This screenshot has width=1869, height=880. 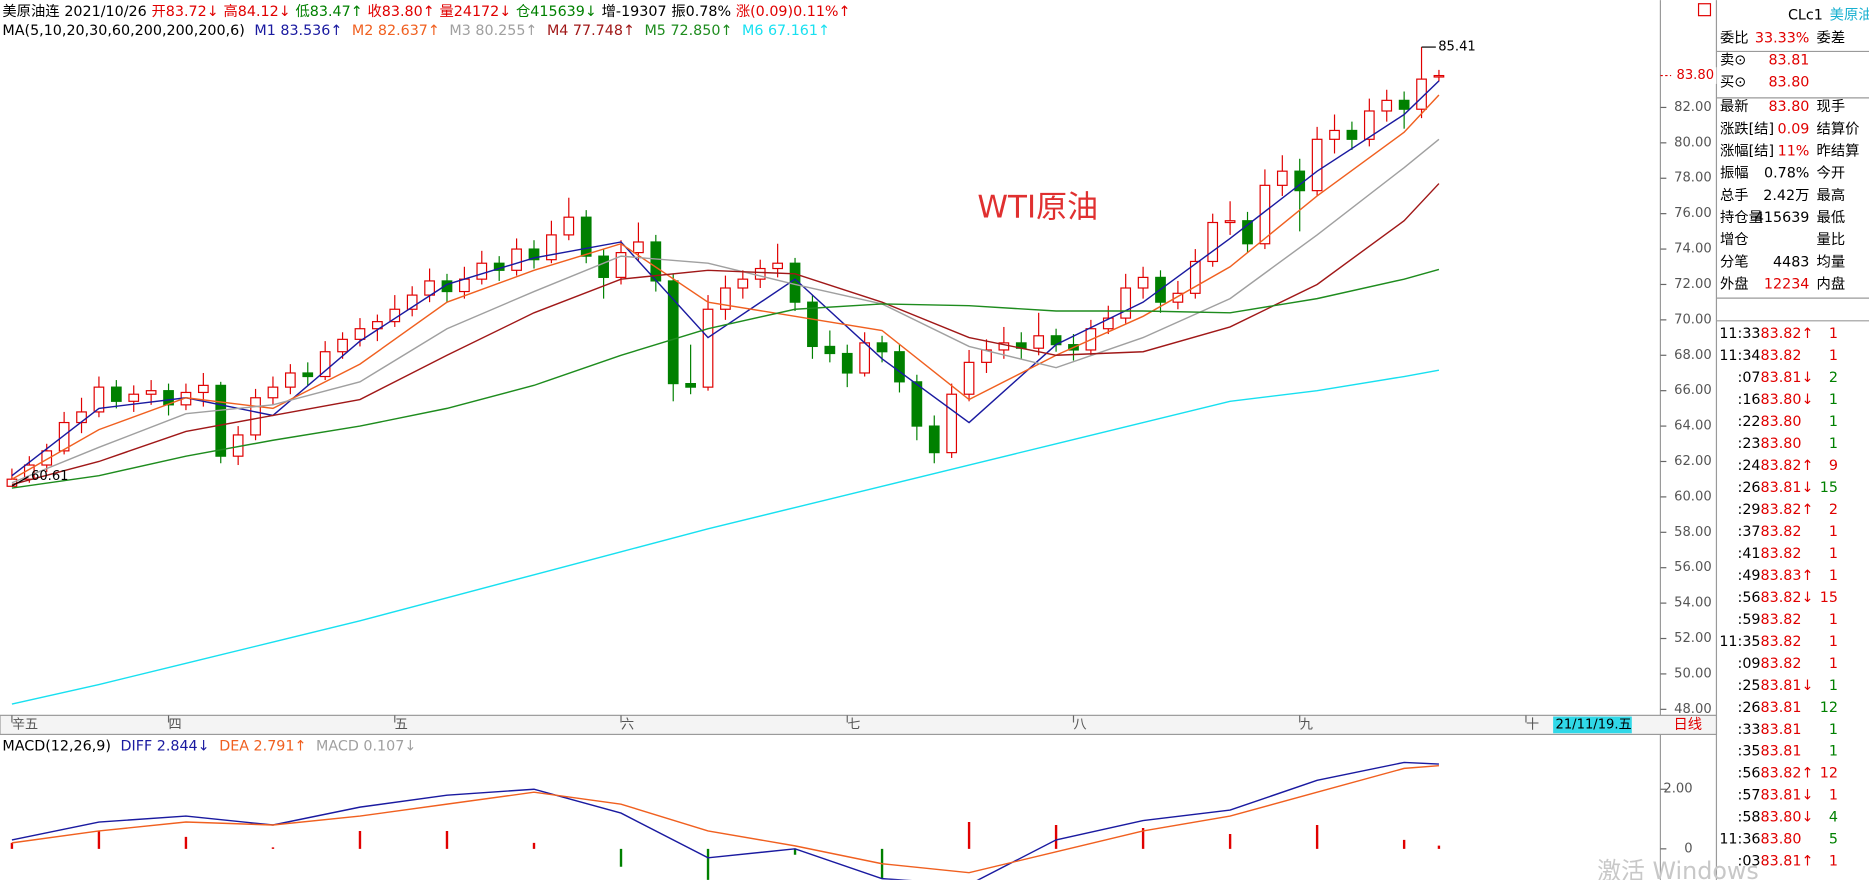 What do you see at coordinates (1749, 510) in the screenshot?
I see `trade-time: :29` at bounding box center [1749, 510].